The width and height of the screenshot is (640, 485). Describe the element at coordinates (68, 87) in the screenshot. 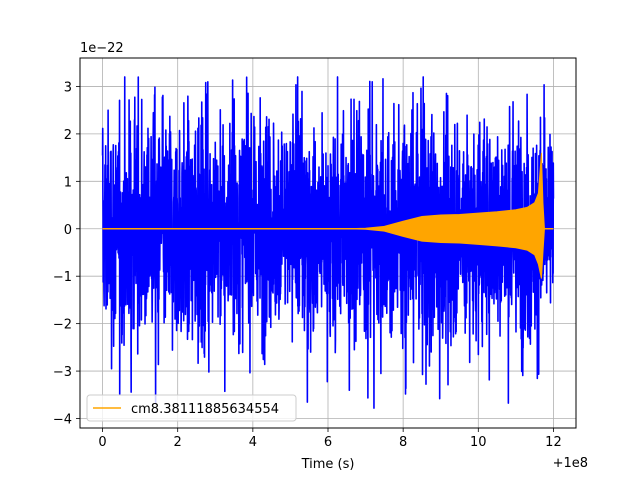

I see `y-tick-label: 3` at that location.